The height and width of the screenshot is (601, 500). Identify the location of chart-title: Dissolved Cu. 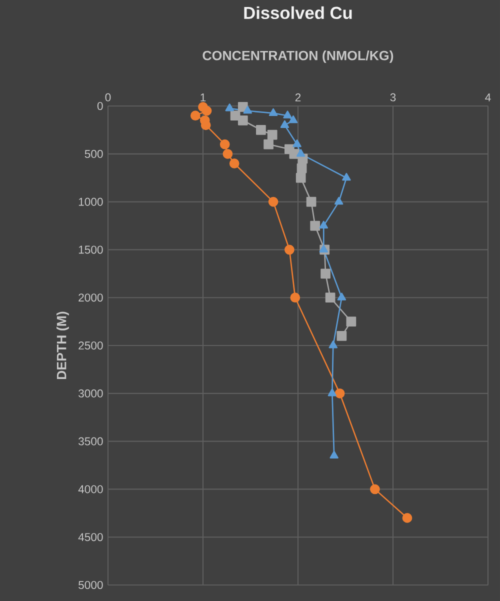
(298, 13).